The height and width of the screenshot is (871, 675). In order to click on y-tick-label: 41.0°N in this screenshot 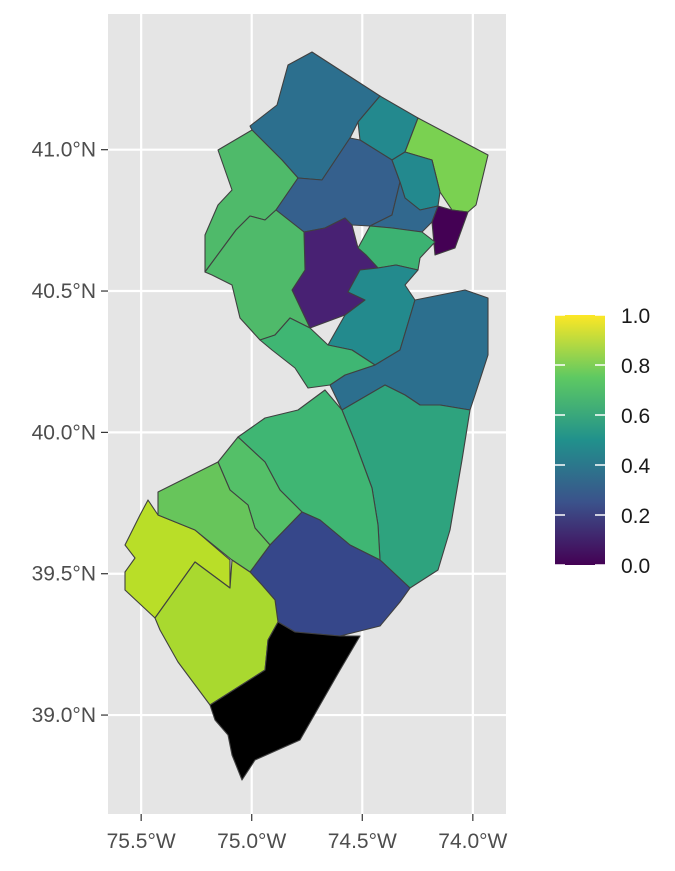, I will do `click(64, 150)`.